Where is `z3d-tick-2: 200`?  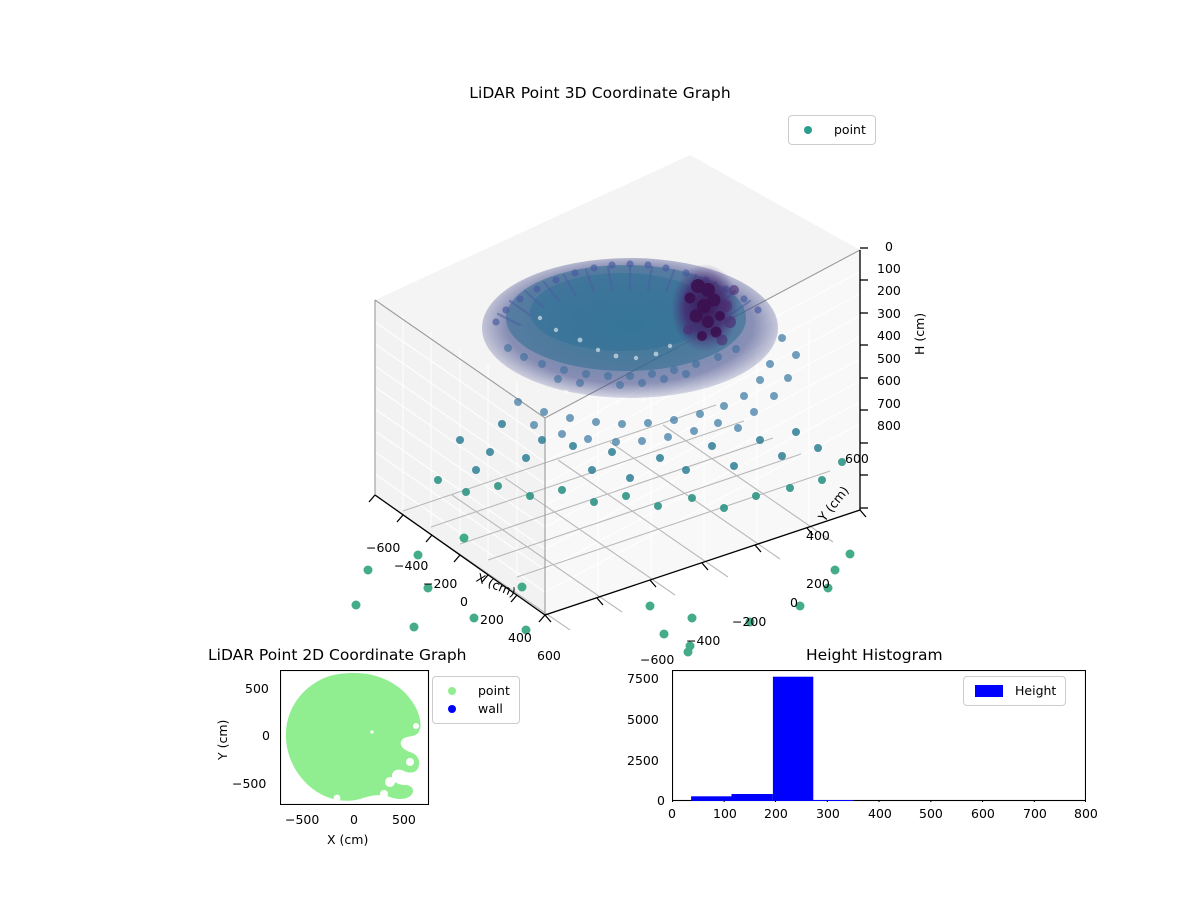
z3d-tick-2: 200 is located at coordinates (889, 290).